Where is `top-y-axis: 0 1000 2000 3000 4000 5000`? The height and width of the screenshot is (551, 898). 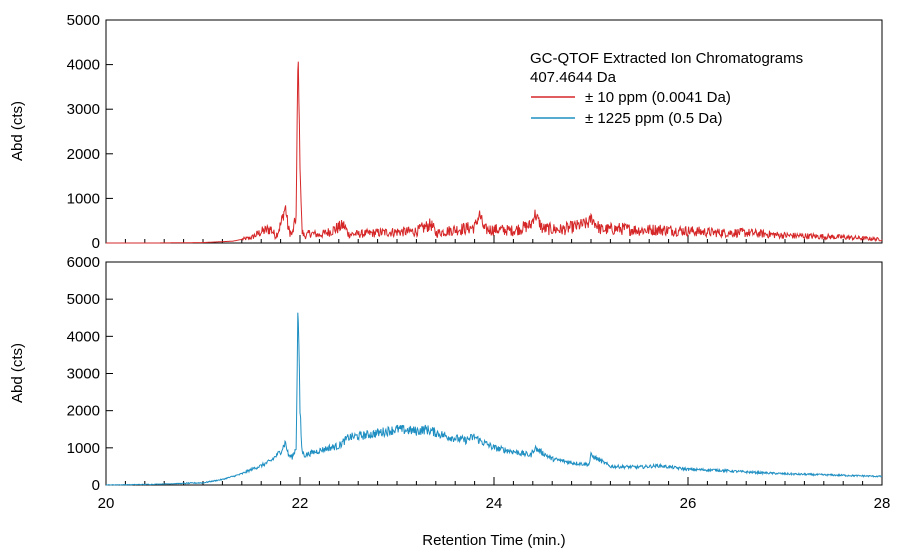 top-y-axis: 0 1000 2000 3000 4000 5000 is located at coordinates (90, 132).